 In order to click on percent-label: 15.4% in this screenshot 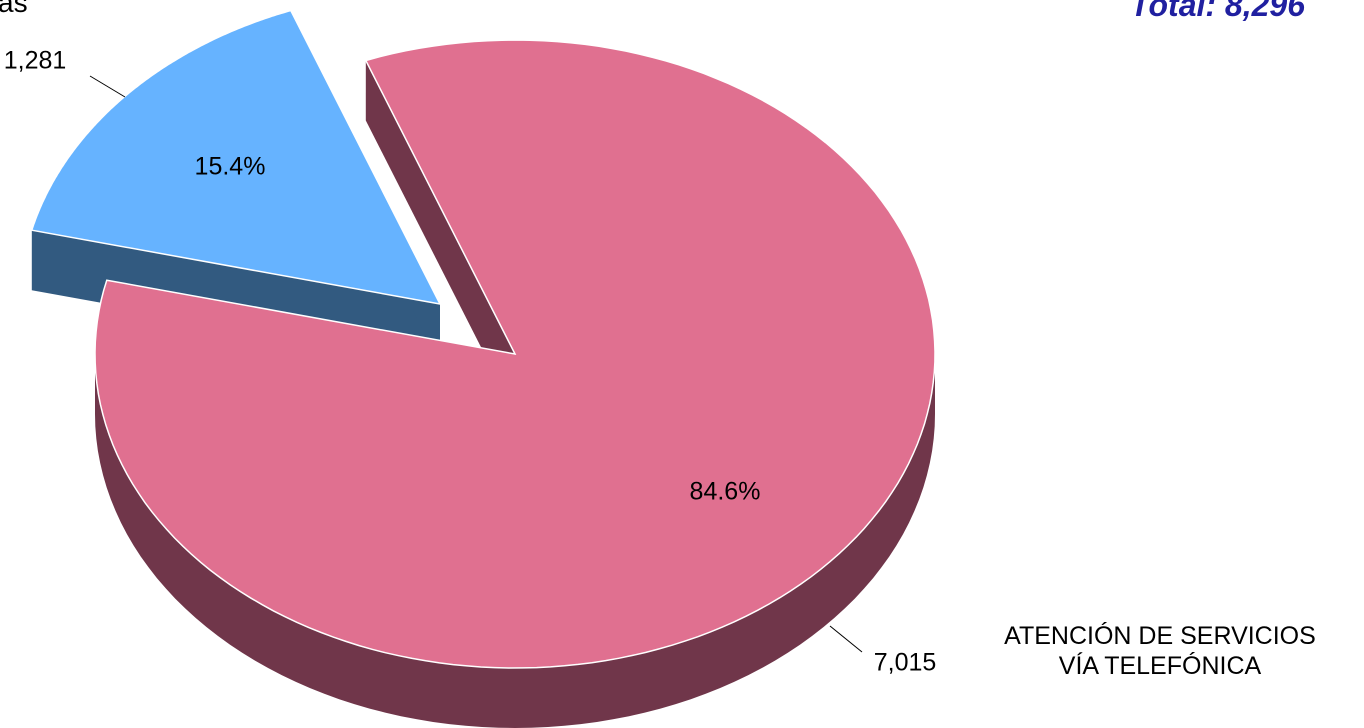, I will do `click(230, 167)`.